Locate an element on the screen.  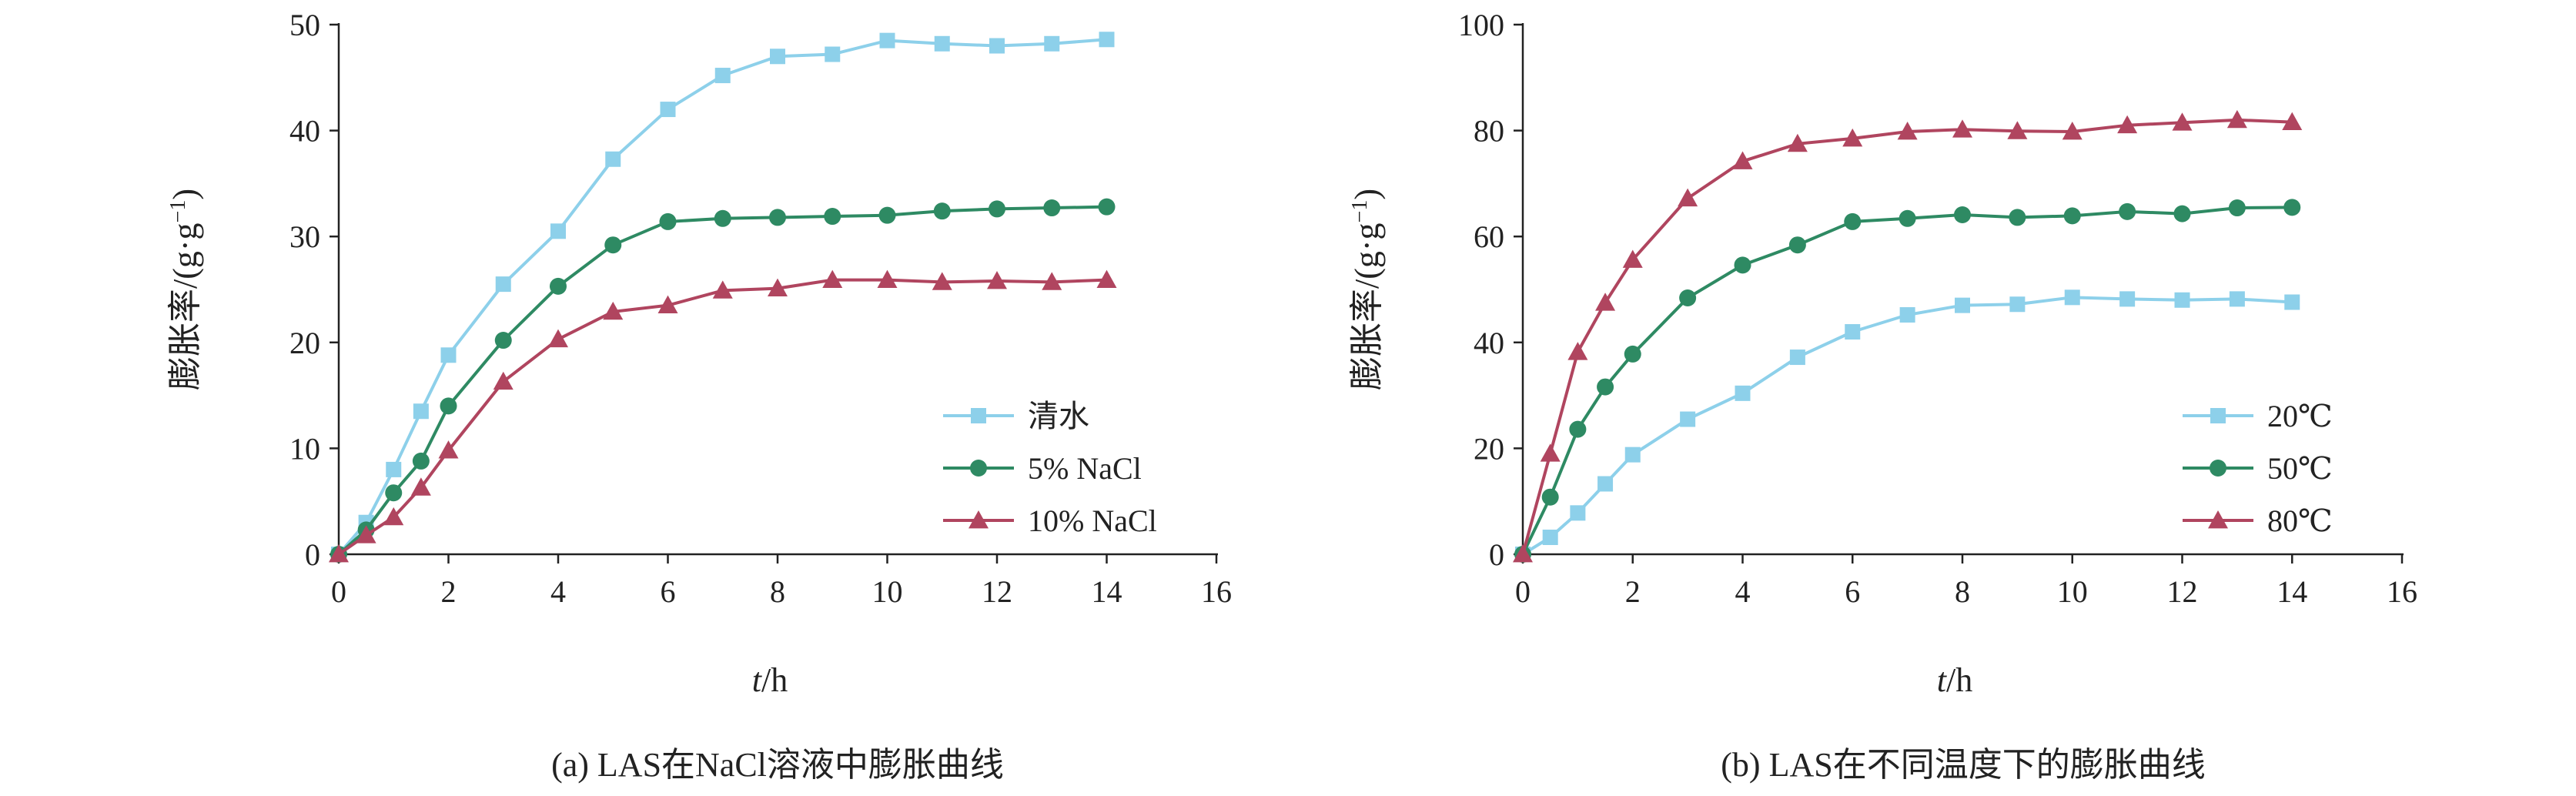
y-tick-label: 60 is located at coordinates (1489, 236).